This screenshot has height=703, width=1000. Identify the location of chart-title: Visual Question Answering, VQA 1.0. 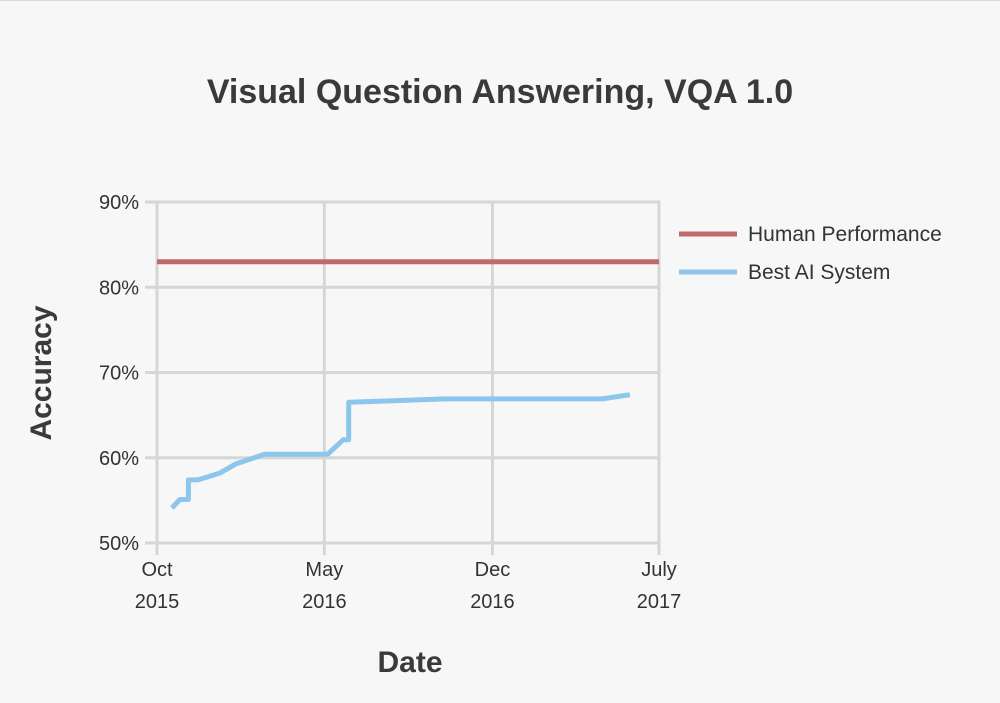
(500, 92).